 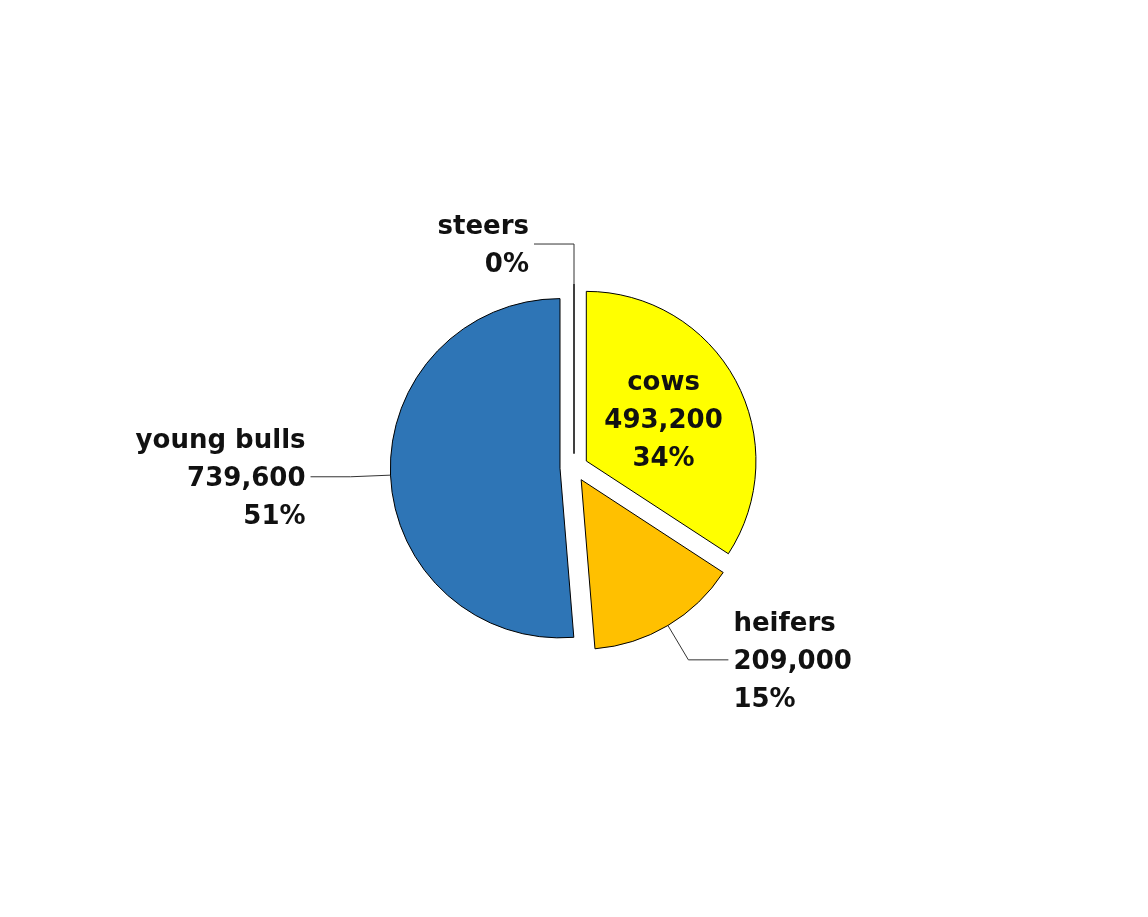 What do you see at coordinates (220, 438) in the screenshot?
I see `slice-label: young bulls` at bounding box center [220, 438].